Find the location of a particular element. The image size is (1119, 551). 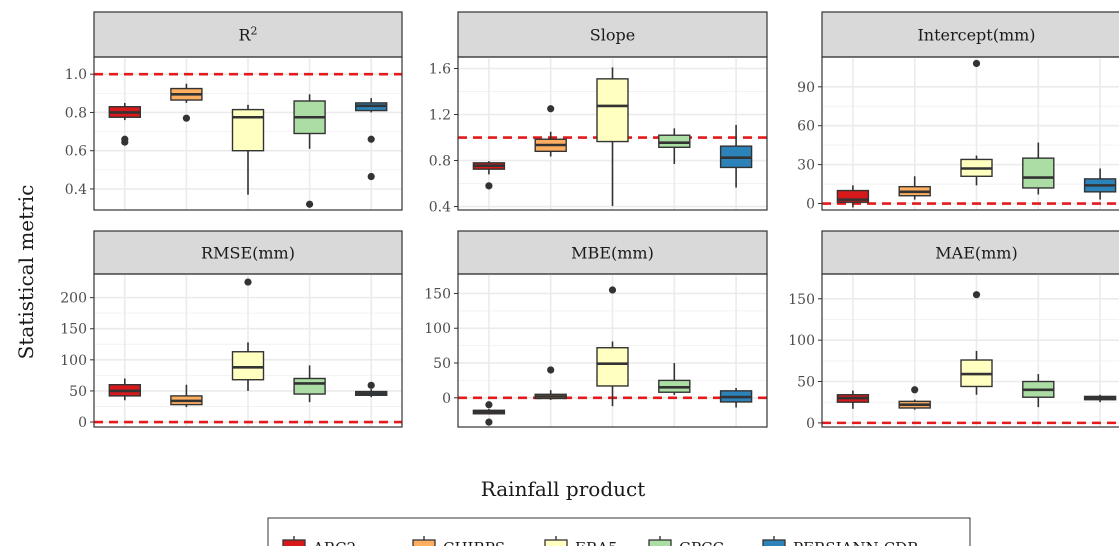

facet-rmse: RMSE(mm) 0 50 100 150 200 is located at coordinates (231, 330).